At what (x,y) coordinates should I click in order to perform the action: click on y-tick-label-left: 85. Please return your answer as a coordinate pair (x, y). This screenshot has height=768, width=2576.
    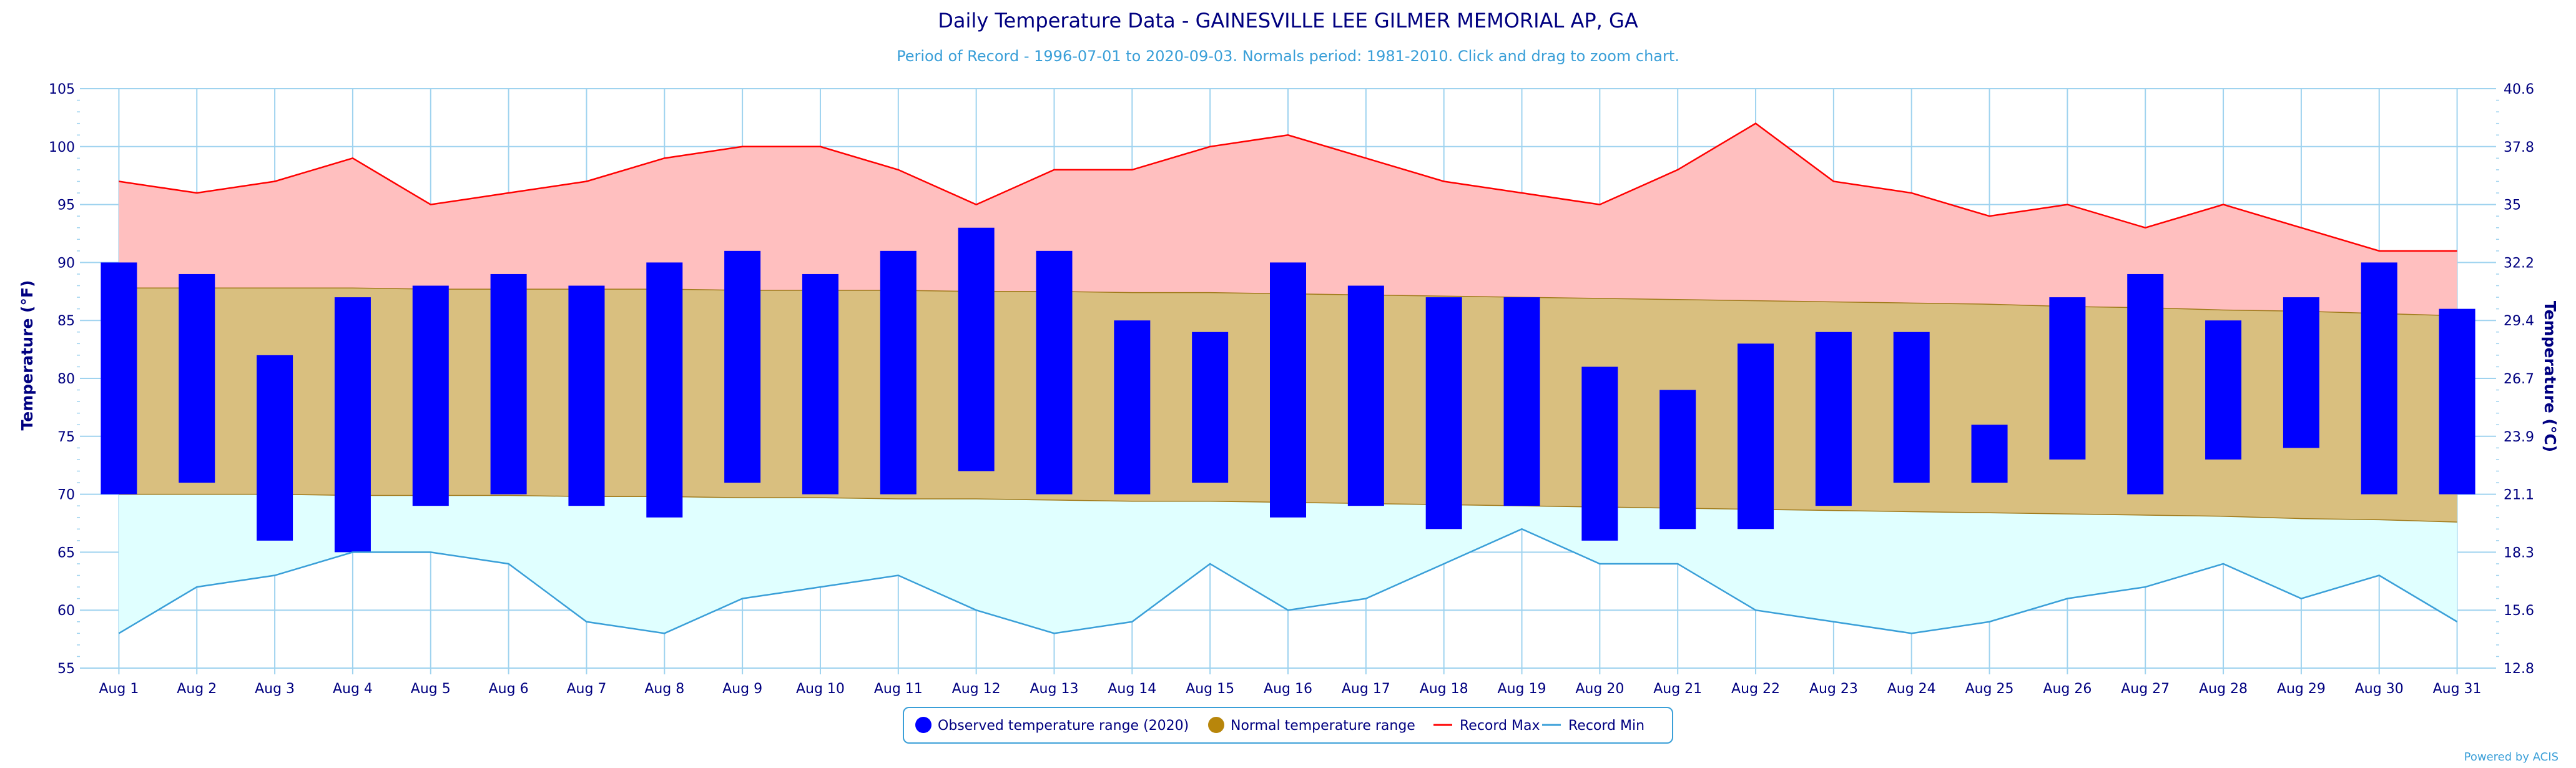
    Looking at the image, I should click on (66, 321).